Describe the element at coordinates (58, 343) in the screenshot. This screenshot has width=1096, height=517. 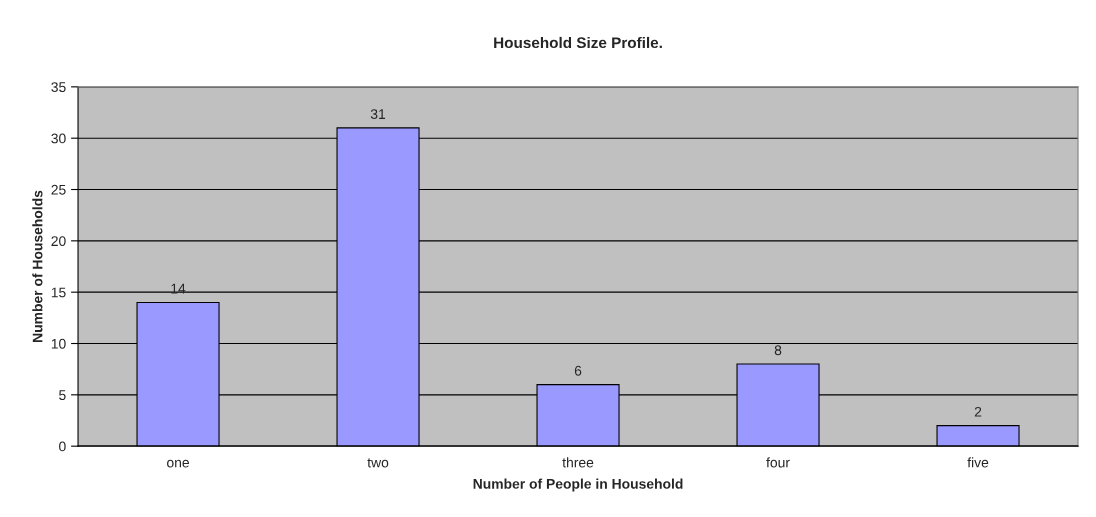
I see `y-tick-label: 10` at that location.